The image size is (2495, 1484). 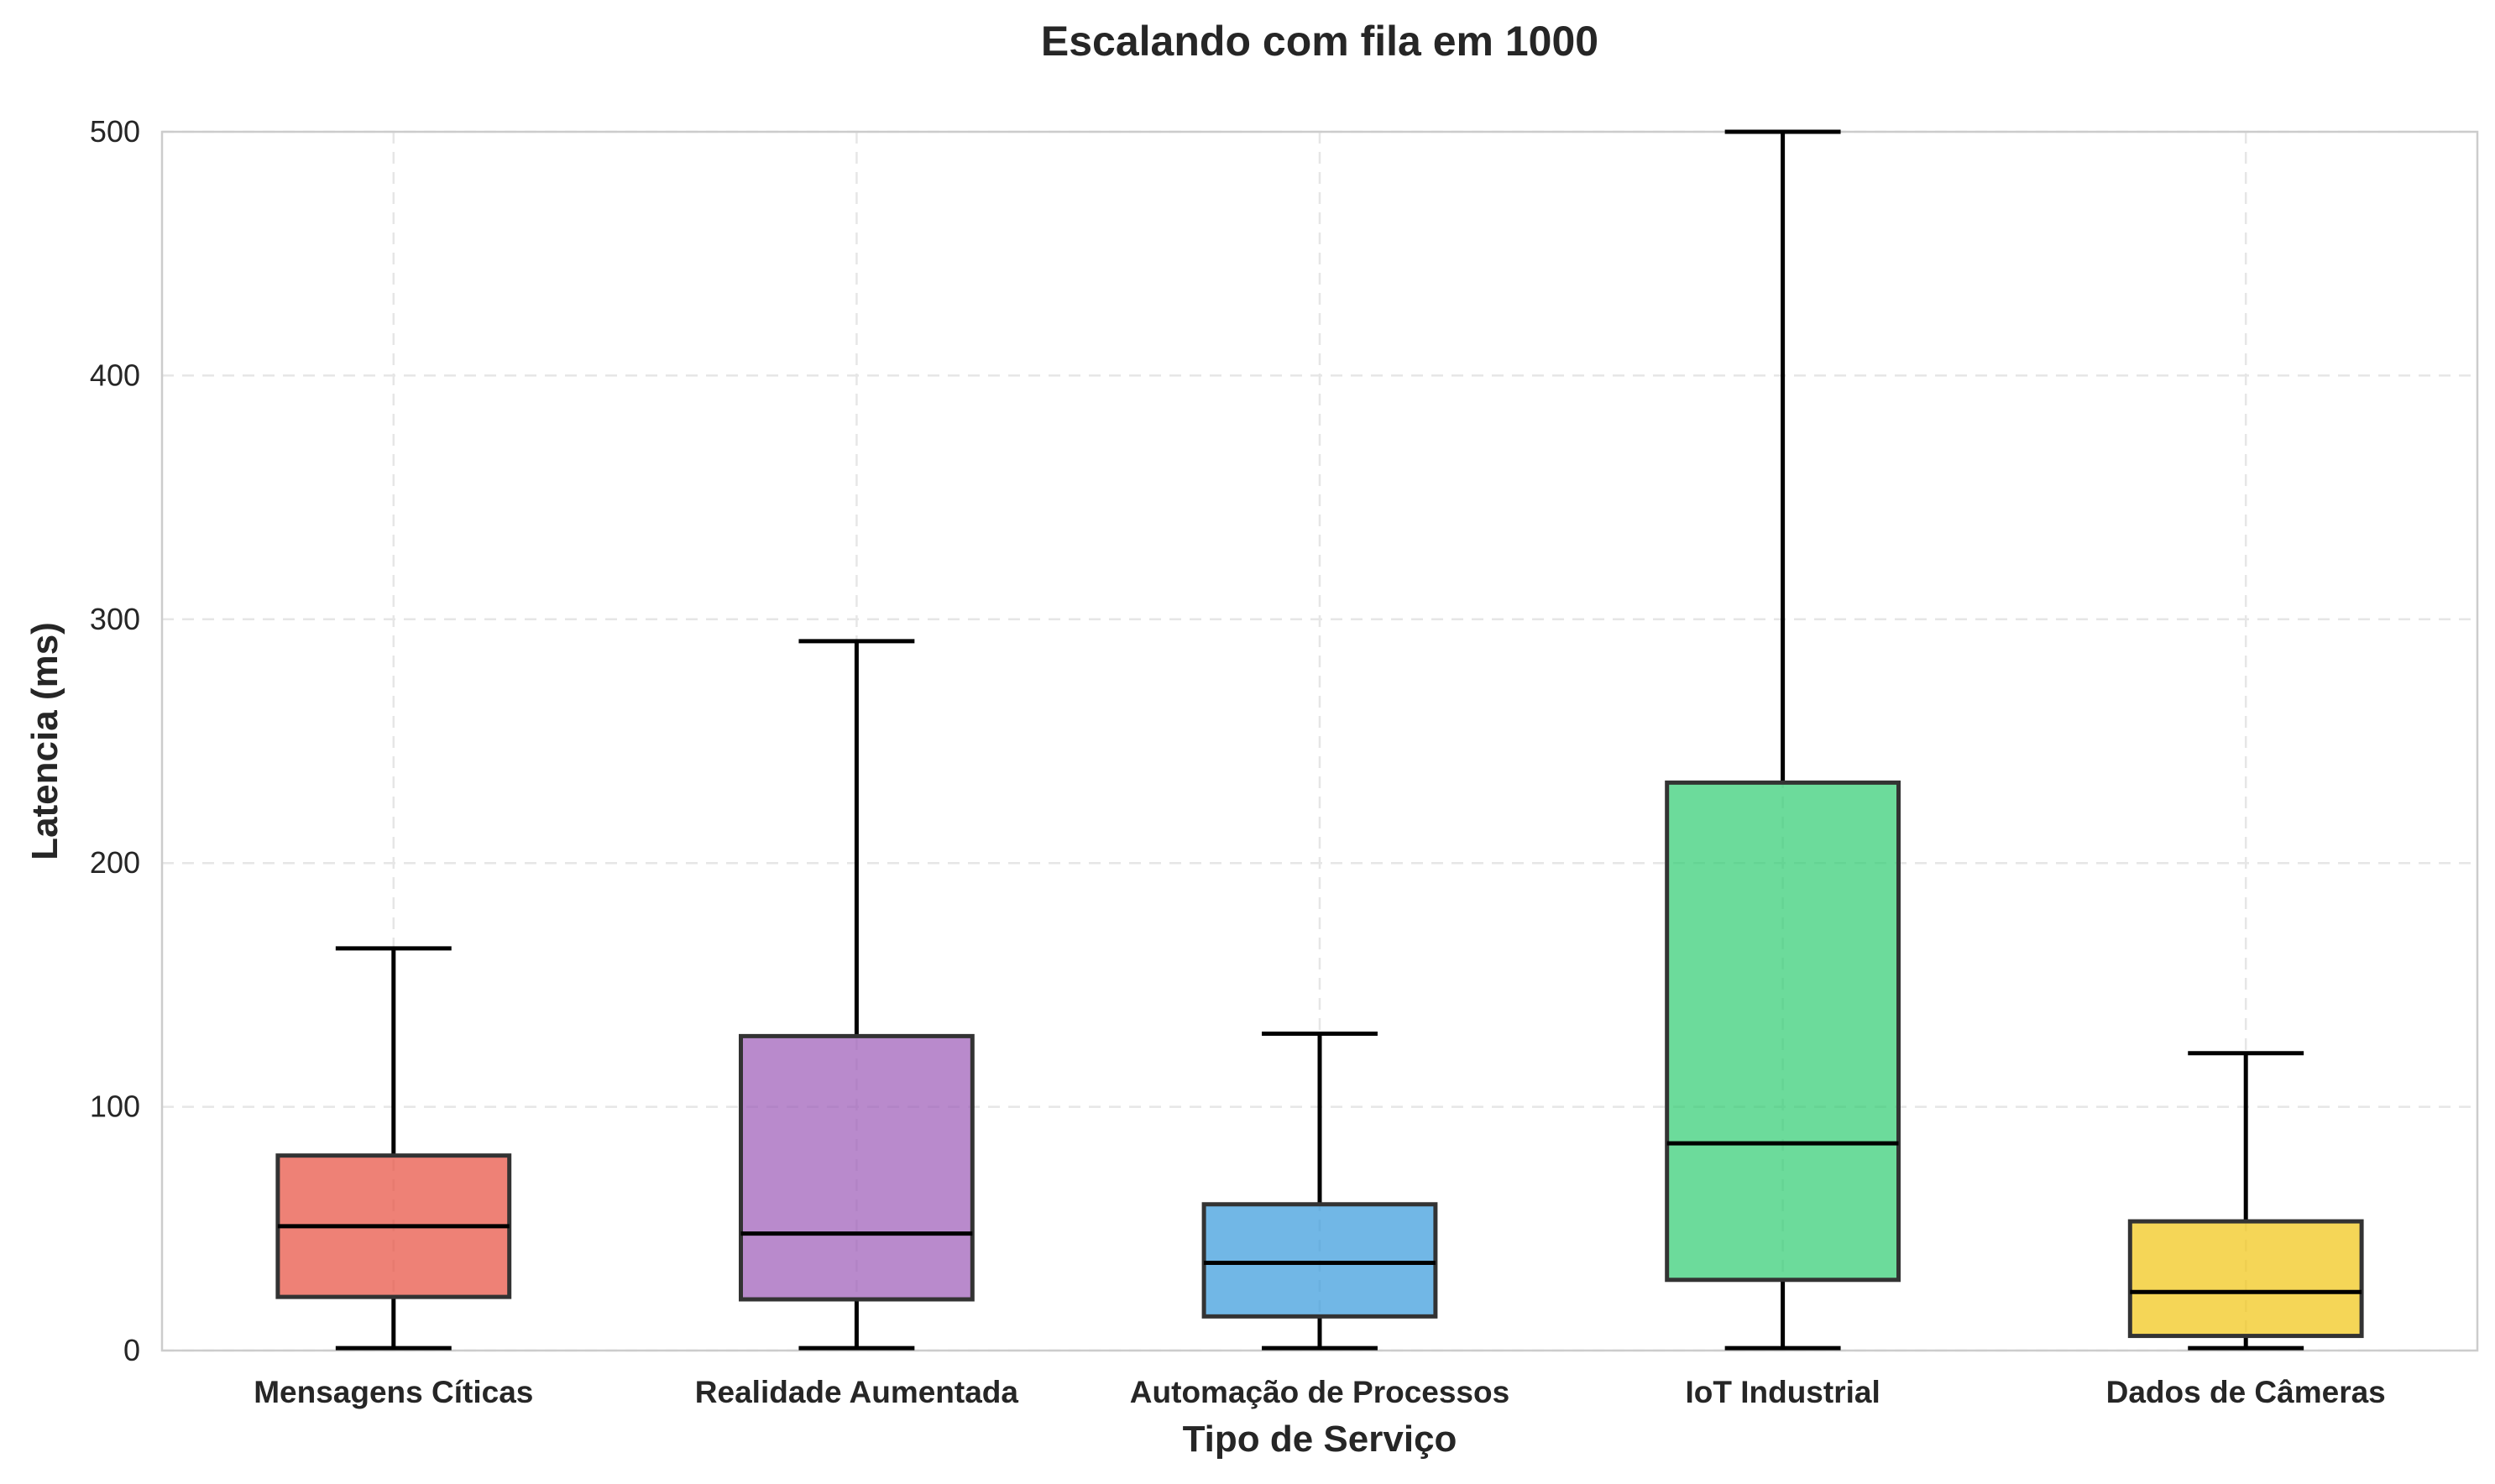 I want to click on x-tick-label: Dados de Câmeras, so click(x=2246, y=1392).